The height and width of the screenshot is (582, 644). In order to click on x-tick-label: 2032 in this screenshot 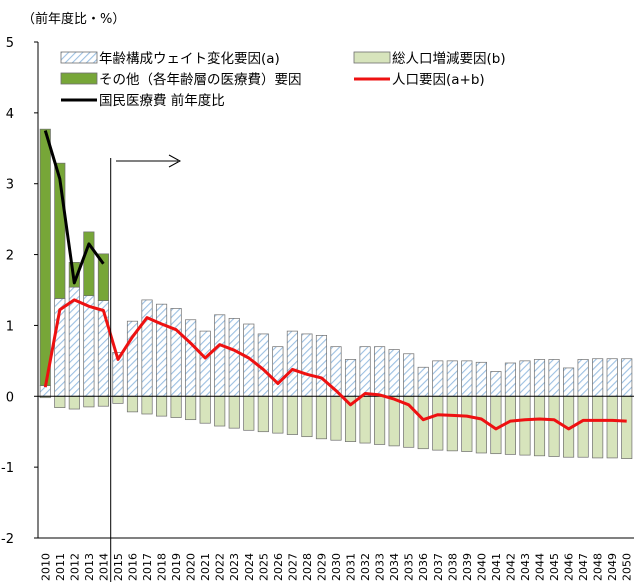, I will do `click(365, 567)`.